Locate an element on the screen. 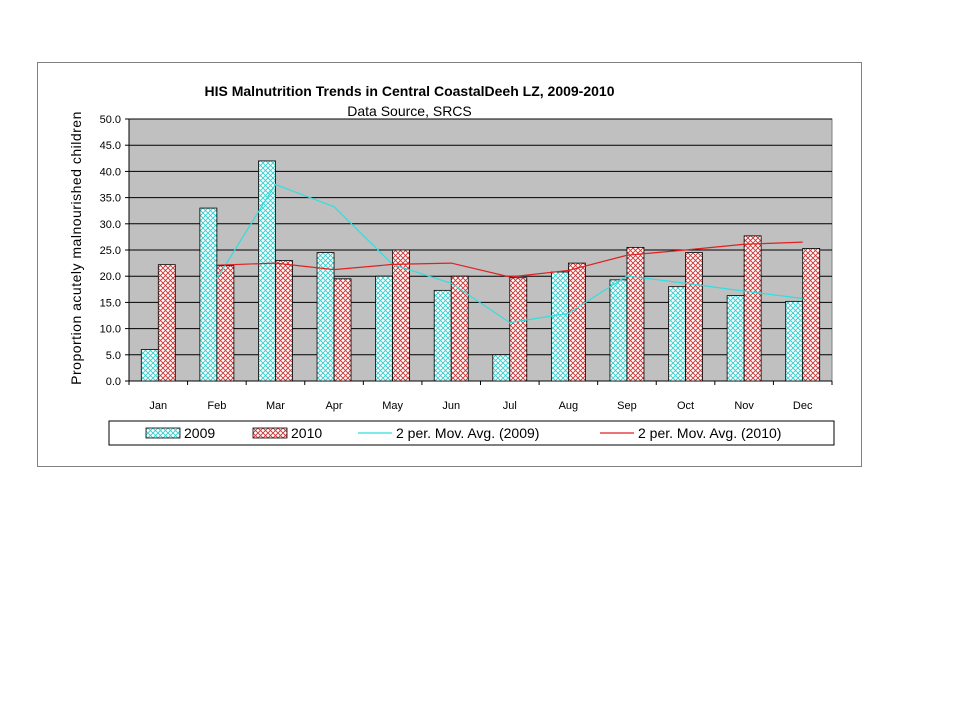 This screenshot has height=720, width=960. bar-2009-Sep is located at coordinates (618, 330).